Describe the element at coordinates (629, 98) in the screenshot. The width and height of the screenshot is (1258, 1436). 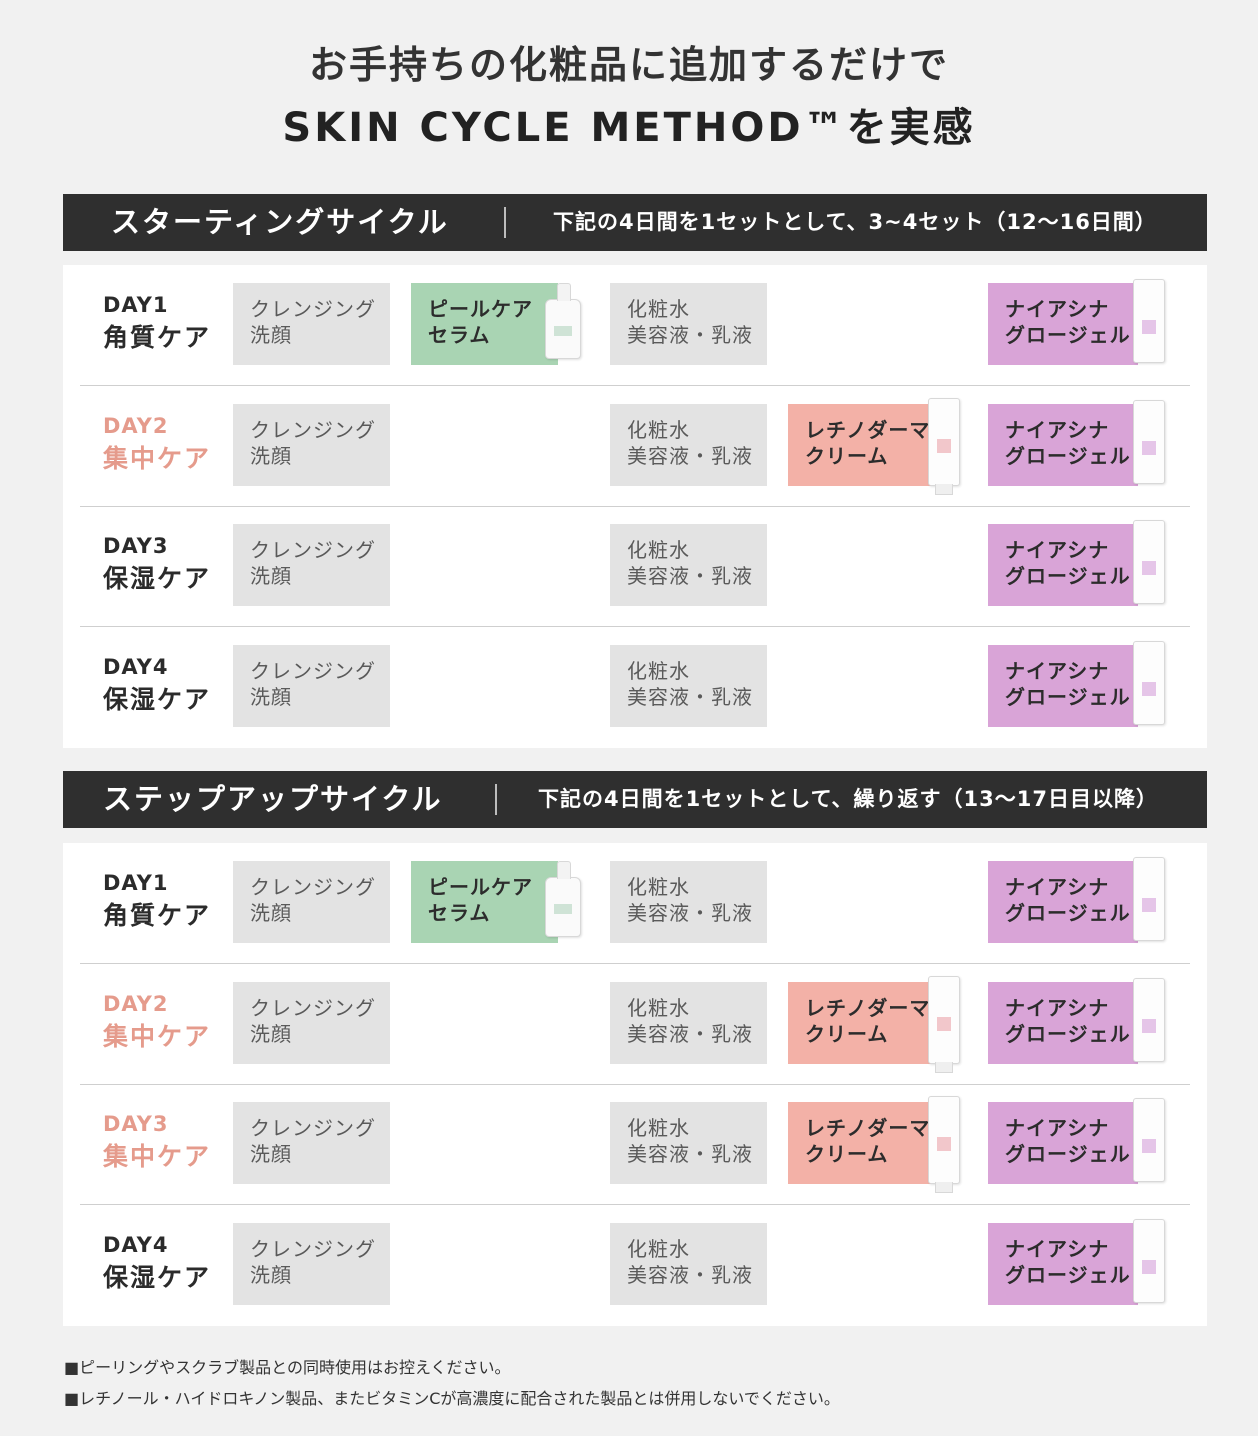
I see `headline: お手持ちの化粧品に追加するだけで SKIN CYCLE METHOD™を実感` at that location.